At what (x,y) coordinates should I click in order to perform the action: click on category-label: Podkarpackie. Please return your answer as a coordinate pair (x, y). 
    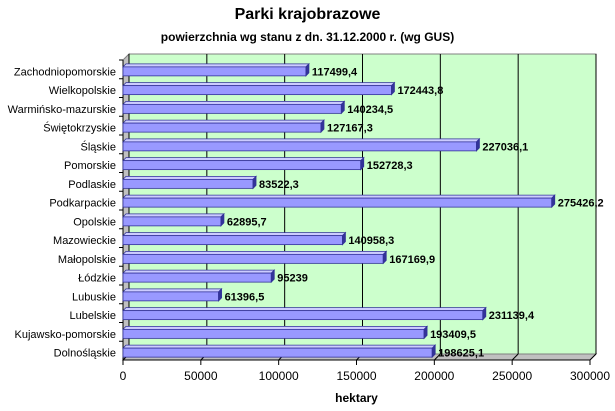
    Looking at the image, I should click on (82, 204).